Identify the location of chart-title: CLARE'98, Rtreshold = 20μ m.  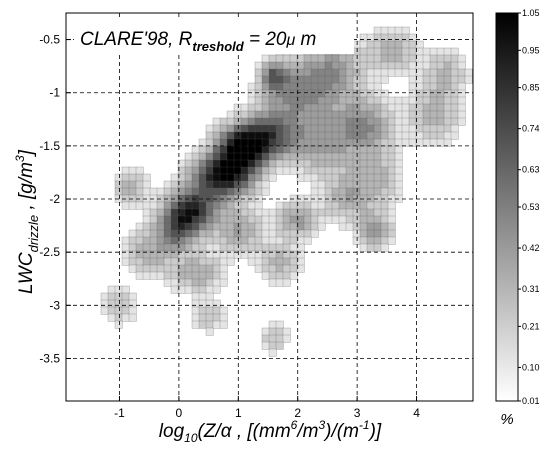
(198, 41).